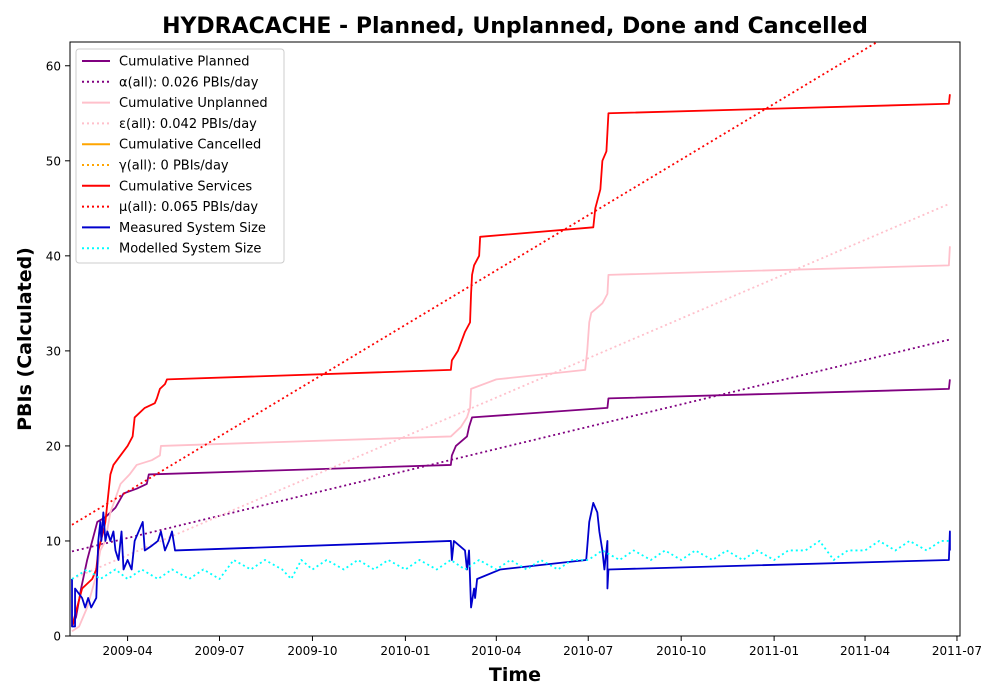 Image resolution: width=1000 pixels, height=700 pixels. I want to click on legend-box, so click(180, 156).